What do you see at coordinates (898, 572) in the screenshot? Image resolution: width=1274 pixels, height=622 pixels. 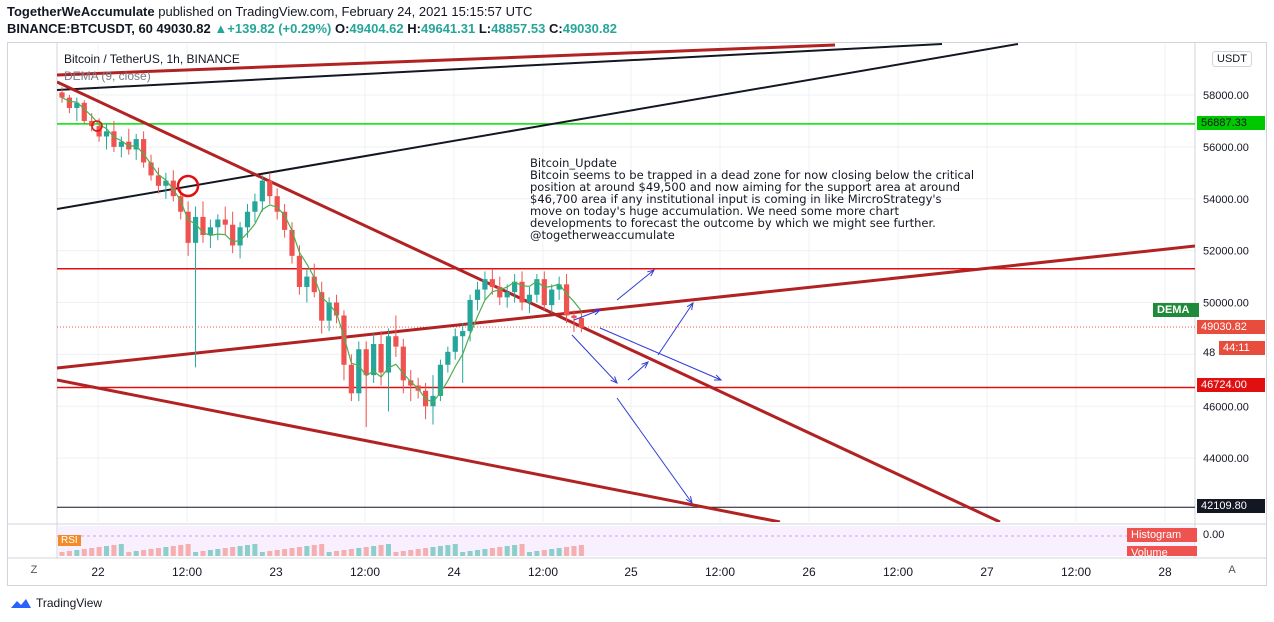 I see `x-tick-label: 12:00` at bounding box center [898, 572].